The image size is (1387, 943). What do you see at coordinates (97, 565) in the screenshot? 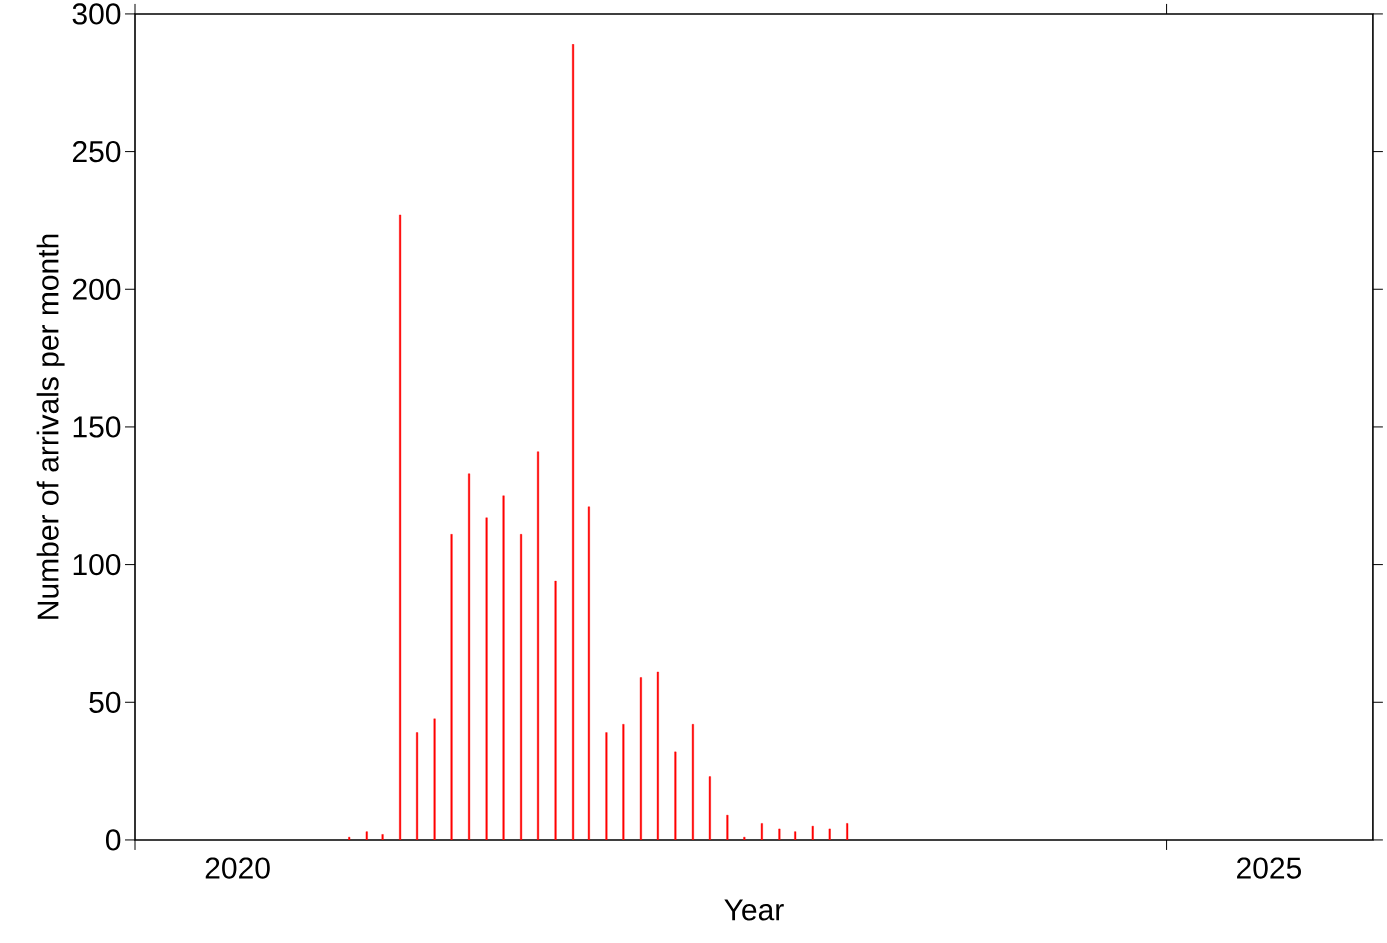
I see `y-tick-label: 100` at bounding box center [97, 565].